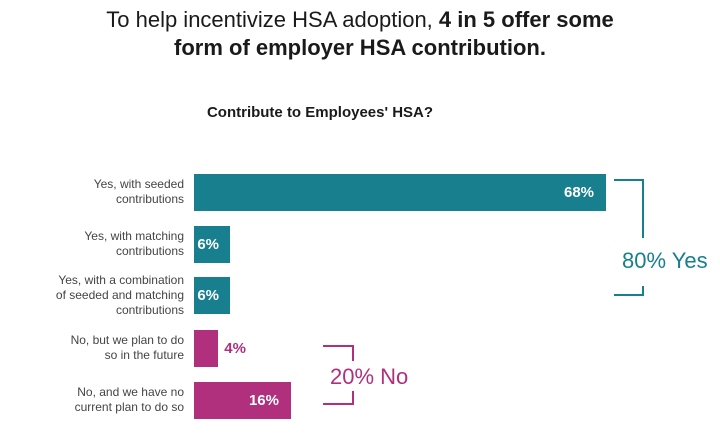 The height and width of the screenshot is (439, 720). What do you see at coordinates (665, 260) in the screenshot?
I see `yes-total-label: 80% Yes` at bounding box center [665, 260].